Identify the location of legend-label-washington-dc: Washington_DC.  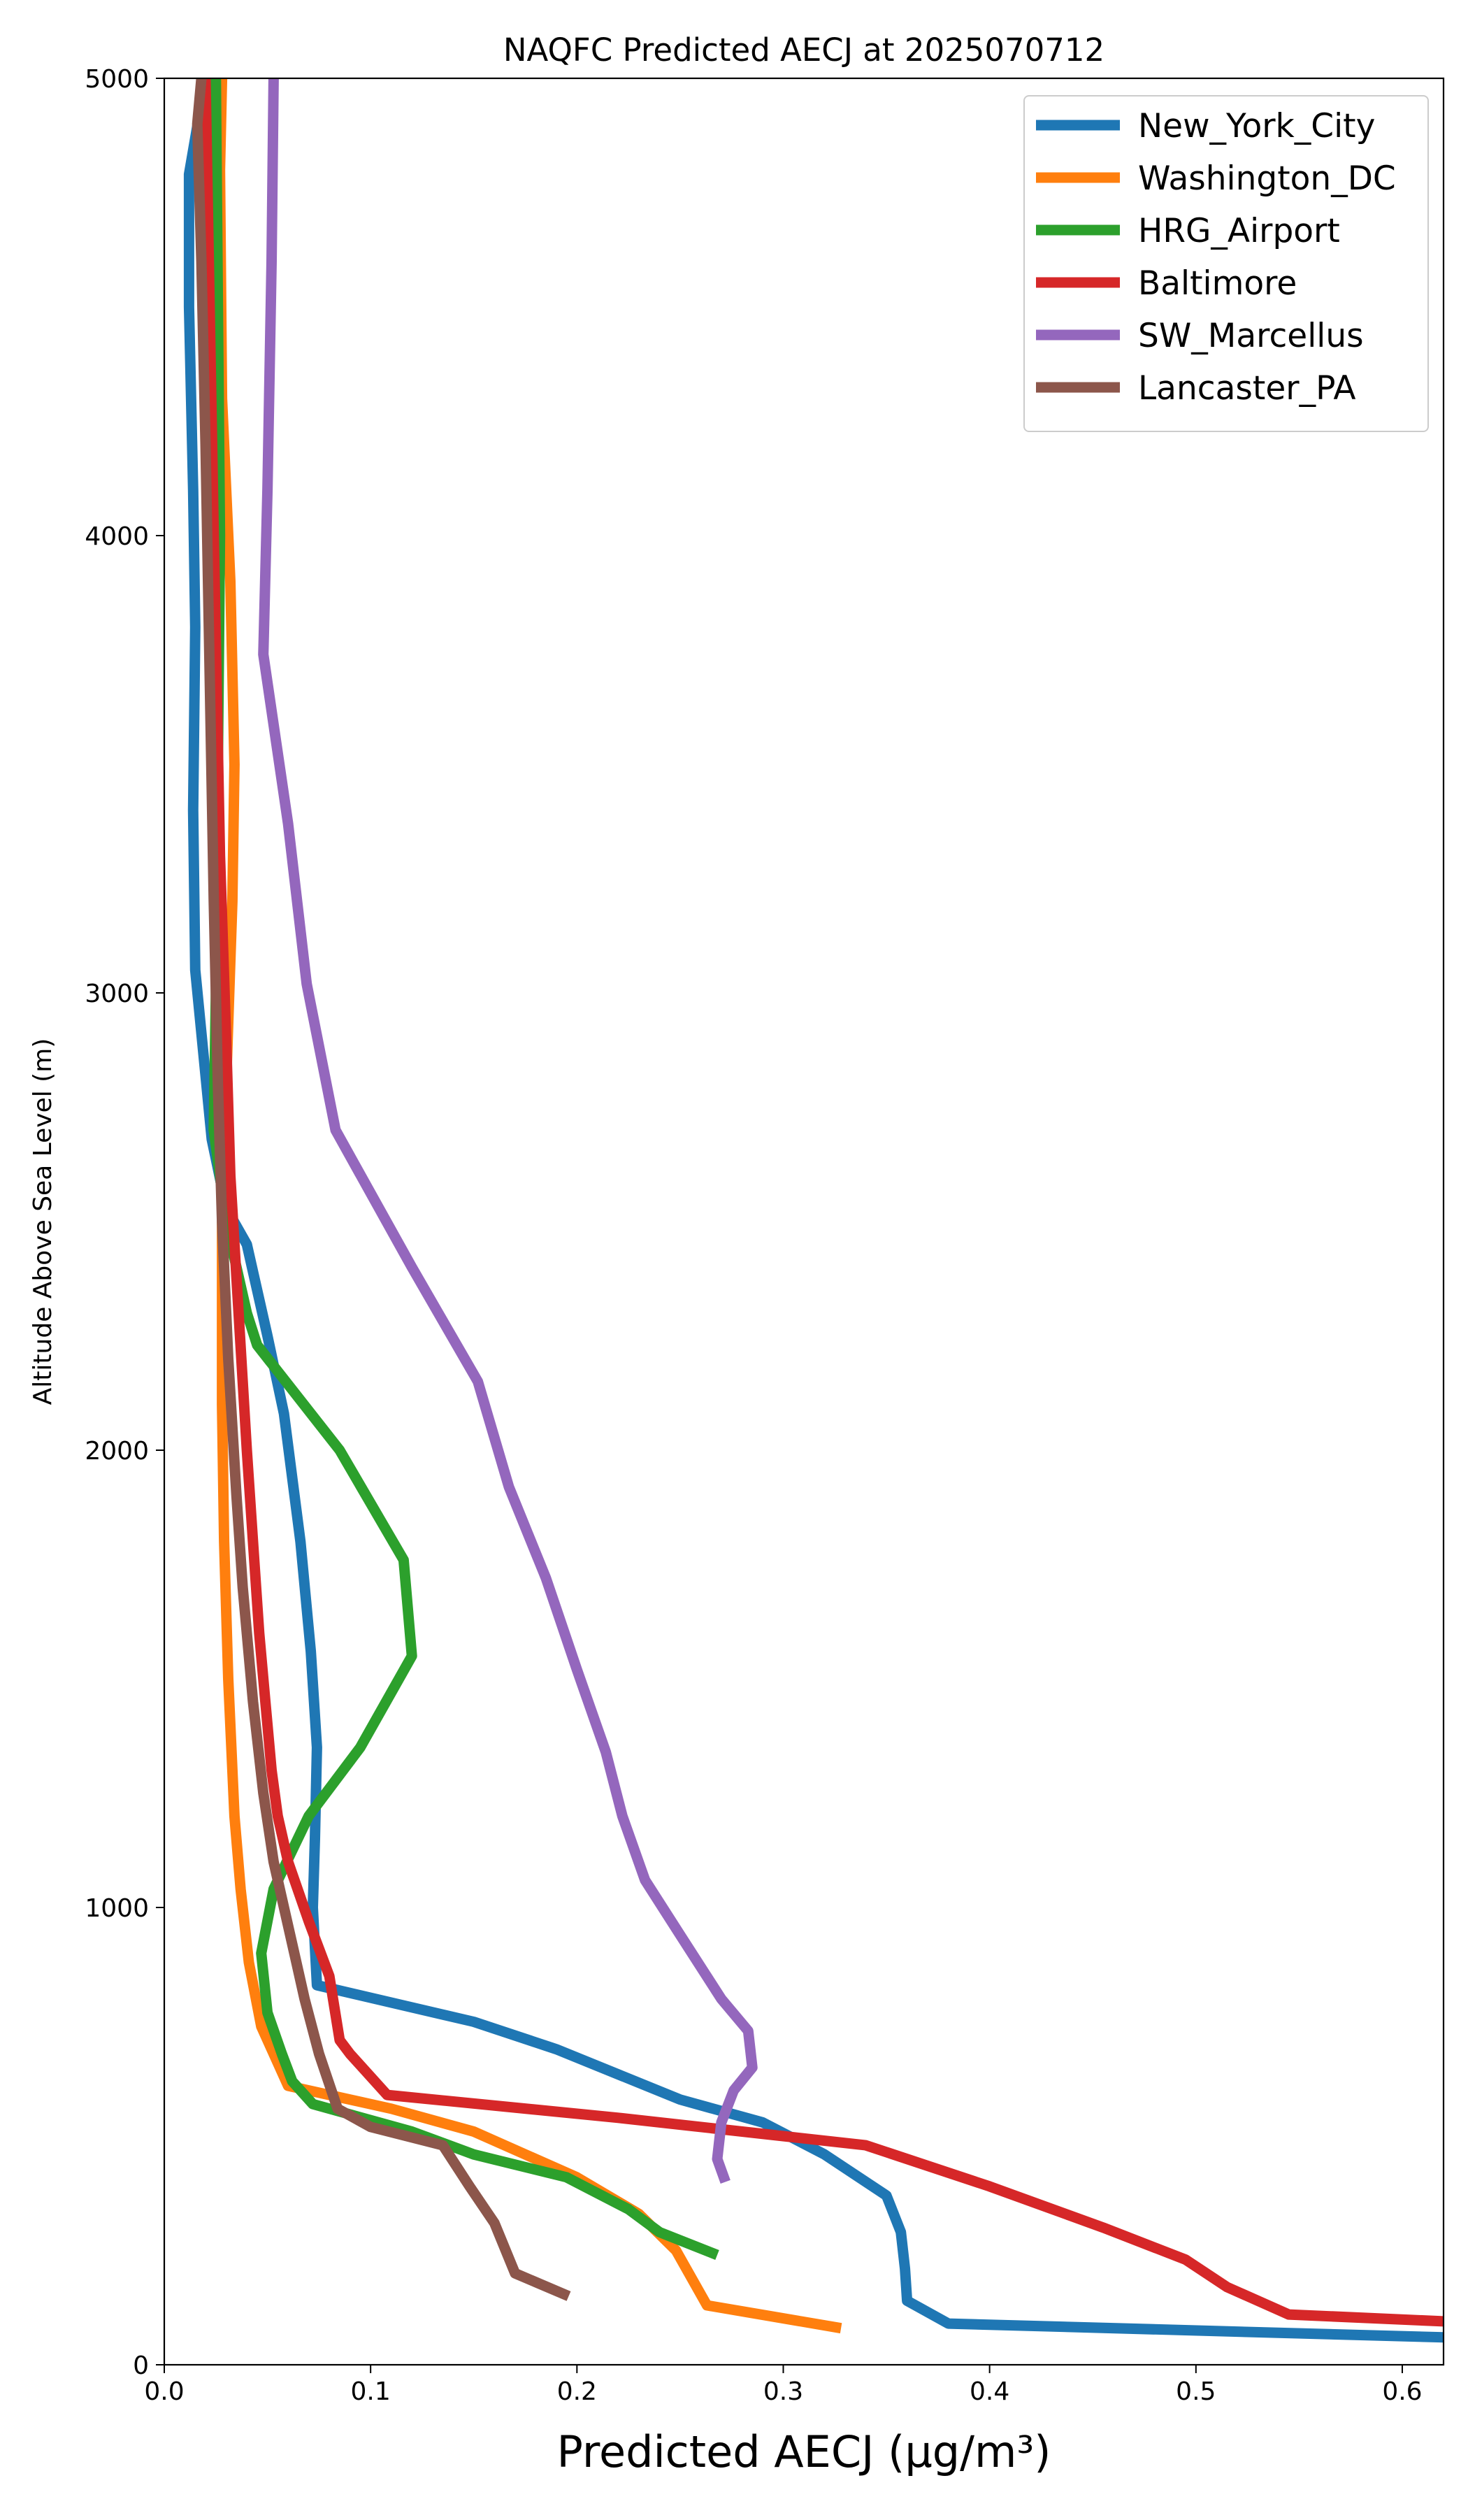
(1267, 178).